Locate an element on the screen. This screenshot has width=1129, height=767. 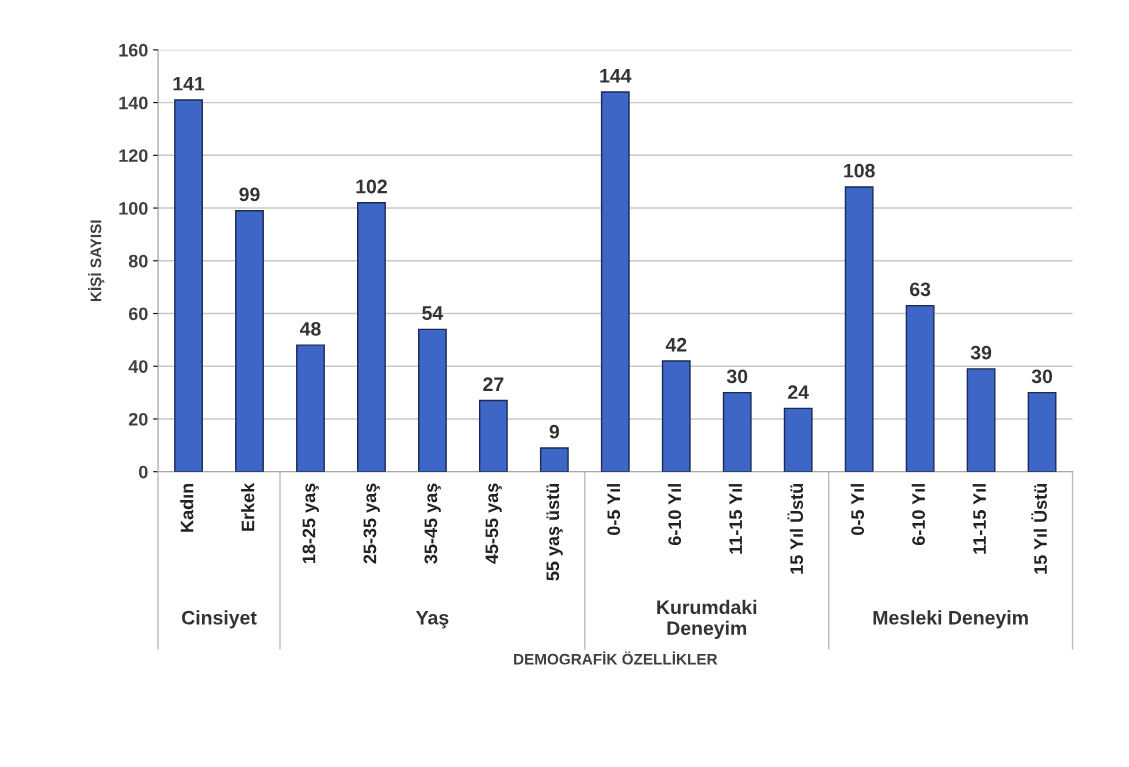
x-axis-title: DEMOGRAFİK ÖZELLİKLER is located at coordinates (616, 658).